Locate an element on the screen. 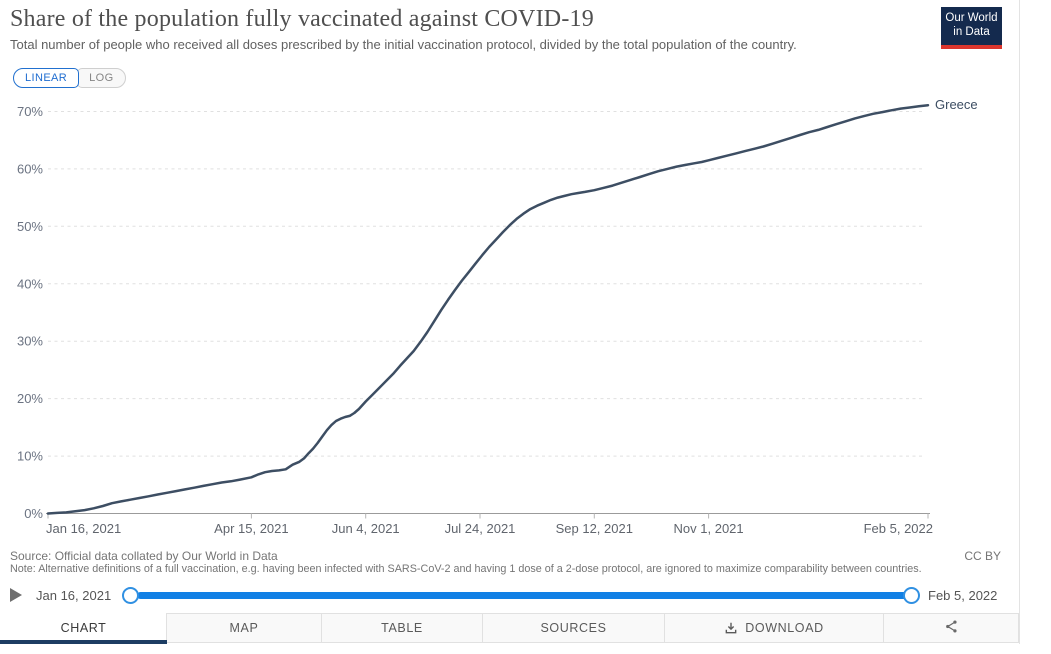 The width and height of the screenshot is (1051, 654). svg-text: 20% is located at coordinates (30, 398).